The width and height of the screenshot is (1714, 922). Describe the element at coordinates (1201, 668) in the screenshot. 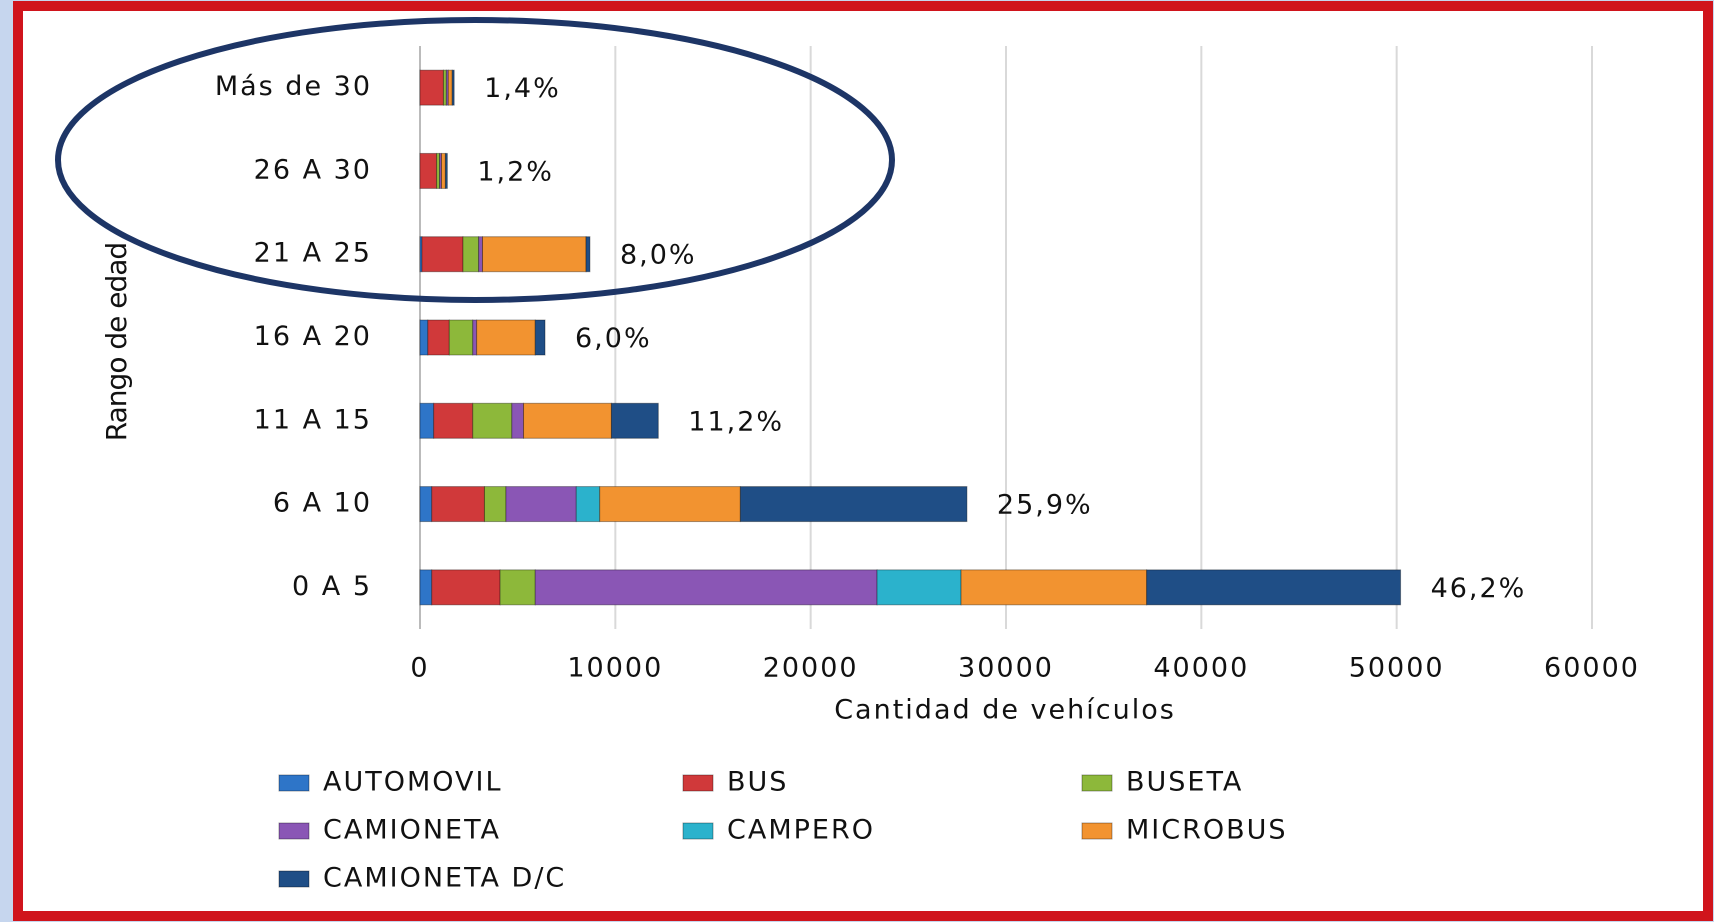

I see `x-tick-label: 40000` at that location.